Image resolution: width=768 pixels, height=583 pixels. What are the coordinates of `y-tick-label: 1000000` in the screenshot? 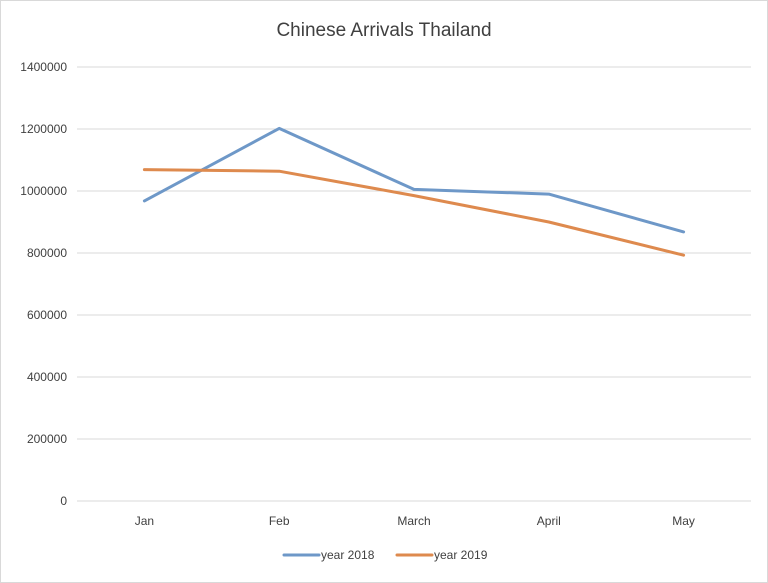 It's located at (43, 191).